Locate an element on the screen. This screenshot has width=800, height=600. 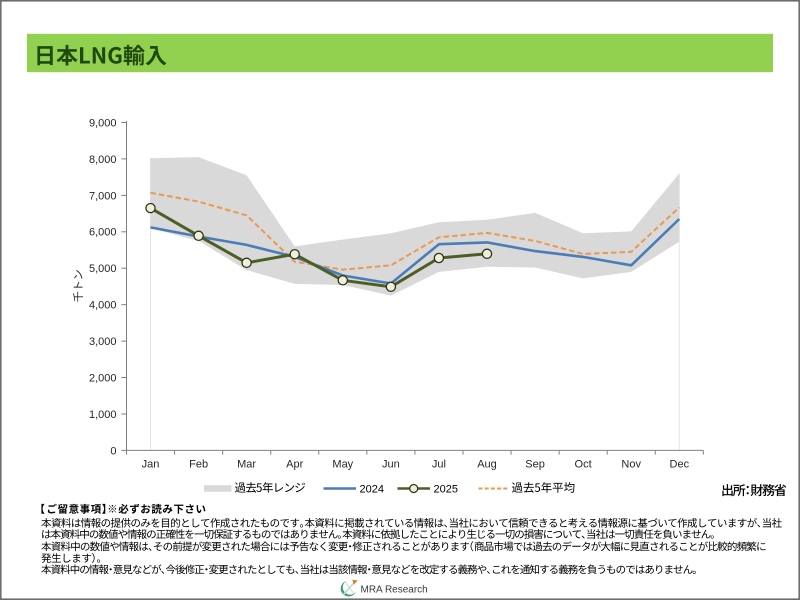
svg-text: MRA Research is located at coordinates (394, 590).